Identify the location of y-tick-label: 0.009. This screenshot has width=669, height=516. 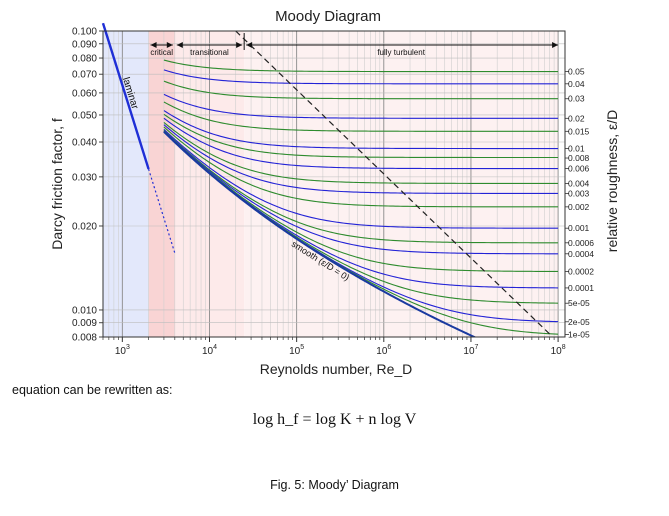
(84, 323).